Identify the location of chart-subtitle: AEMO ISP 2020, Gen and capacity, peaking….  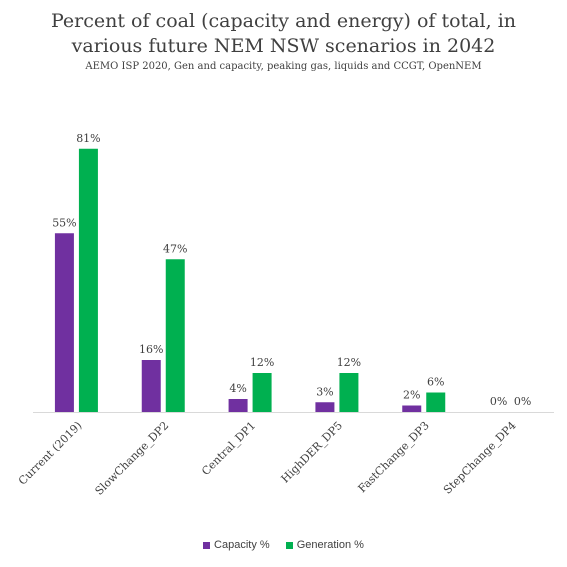
(283, 66).